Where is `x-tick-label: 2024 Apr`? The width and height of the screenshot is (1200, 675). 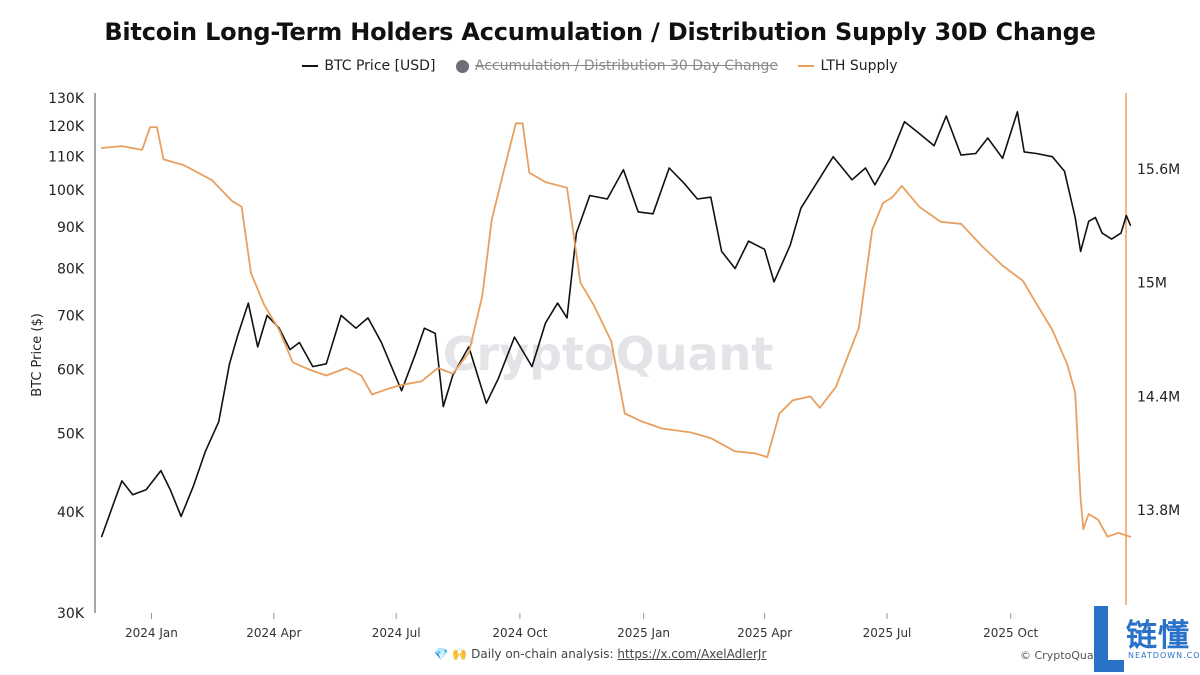 x-tick-label: 2024 Apr is located at coordinates (273, 633).